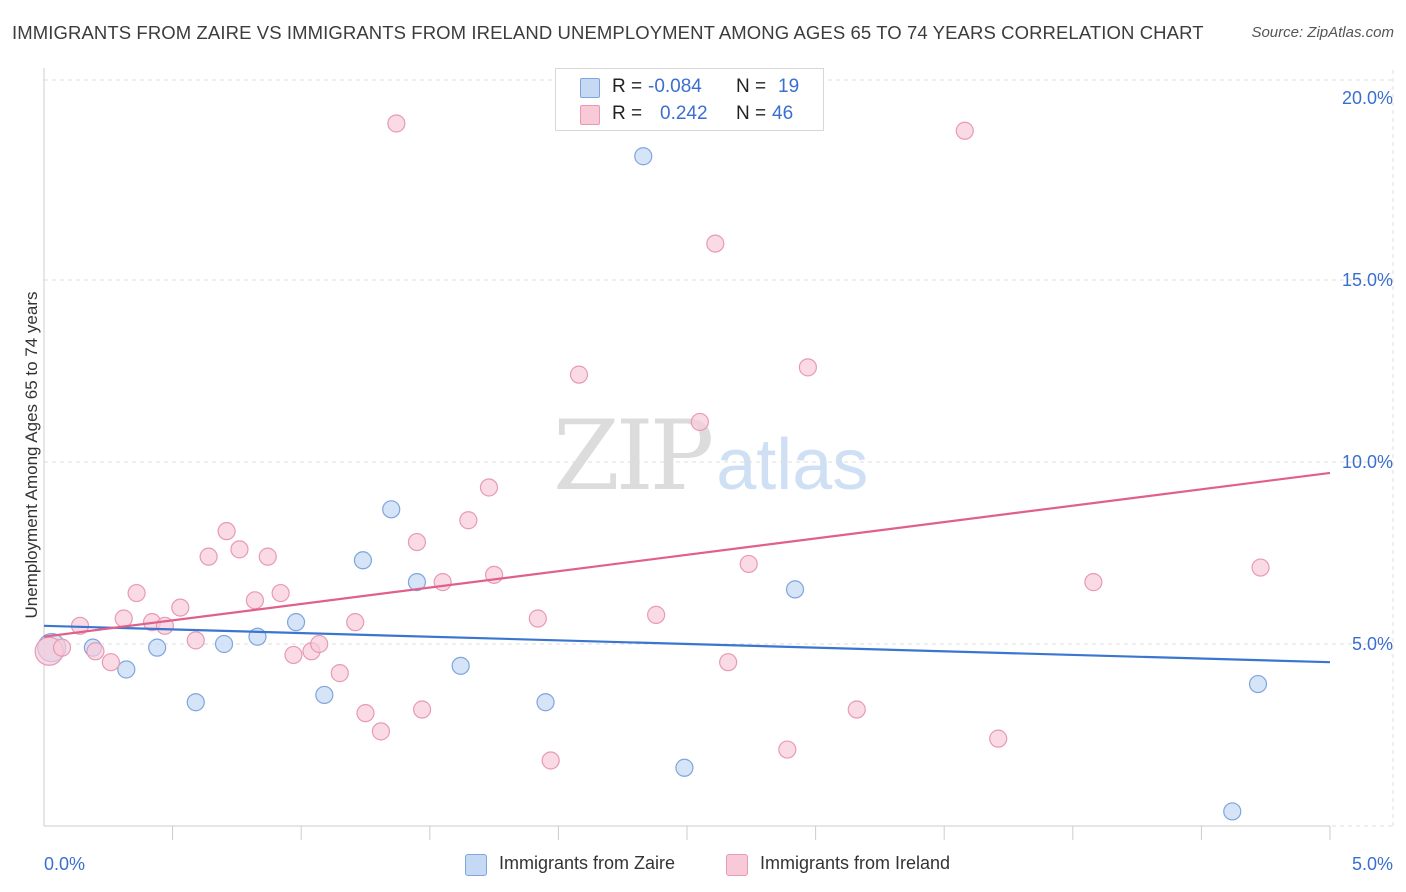  I want to click on legend-label-zaire: Immigrants from Zaire, so click(587, 863).